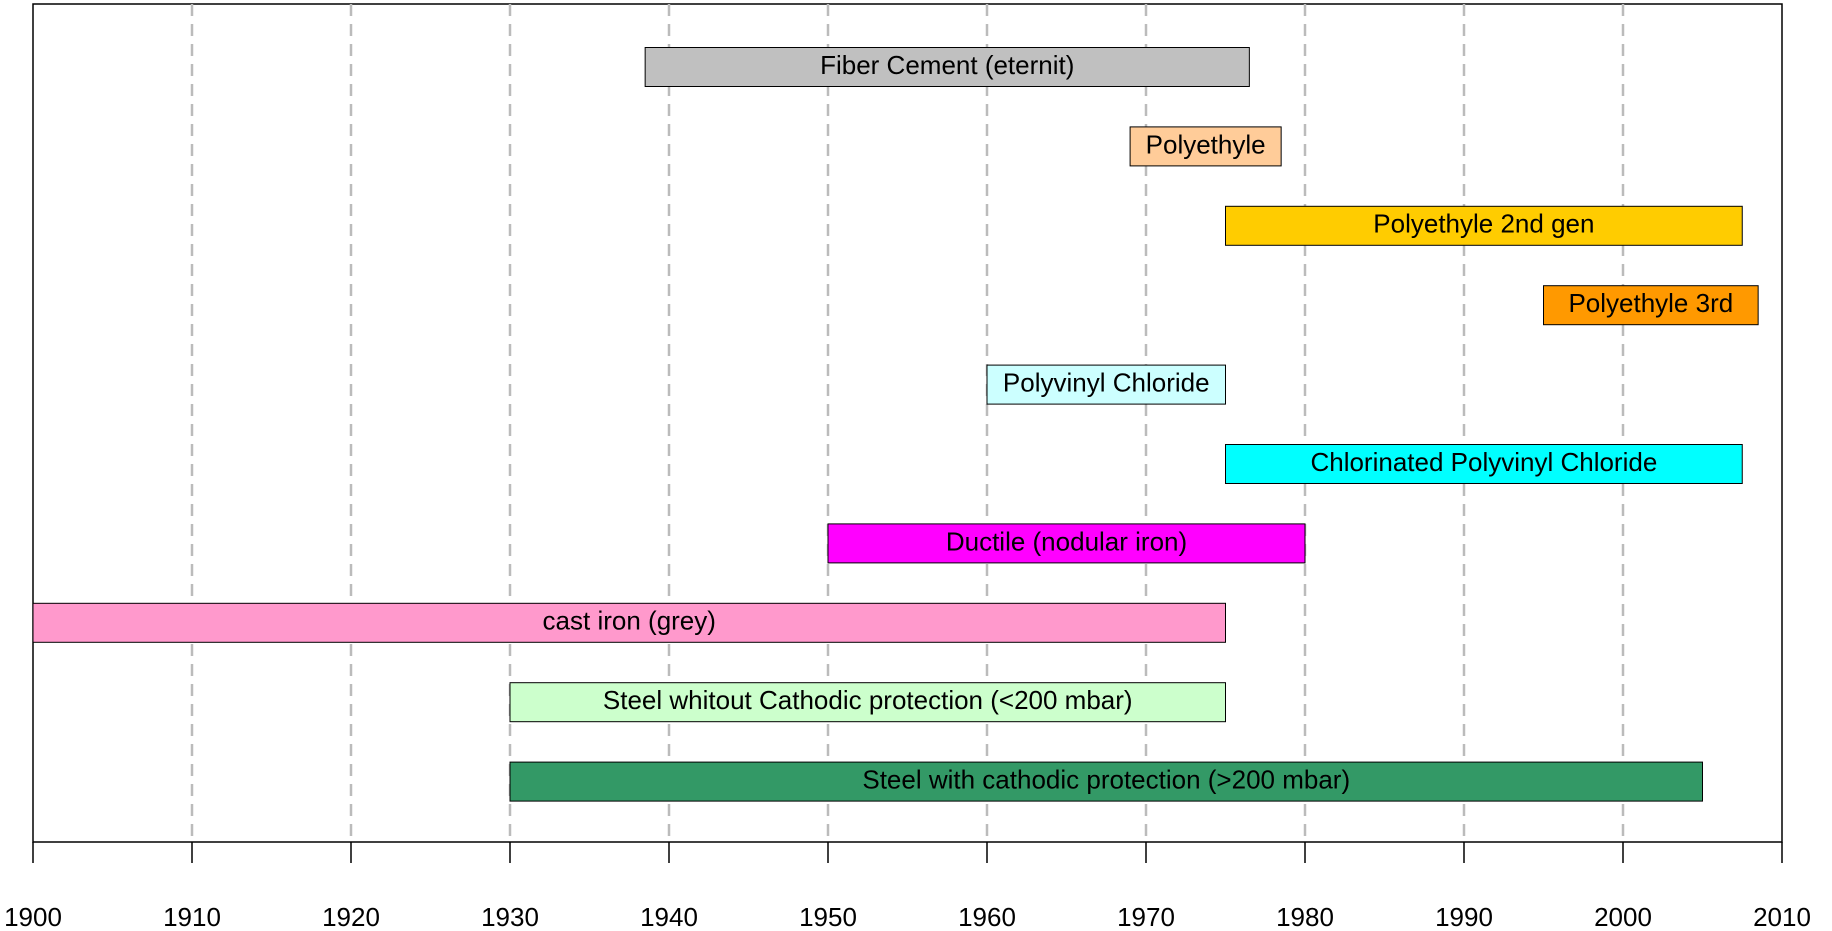  I want to click on bar-label: Polyethyle 3rd, so click(1650, 303).